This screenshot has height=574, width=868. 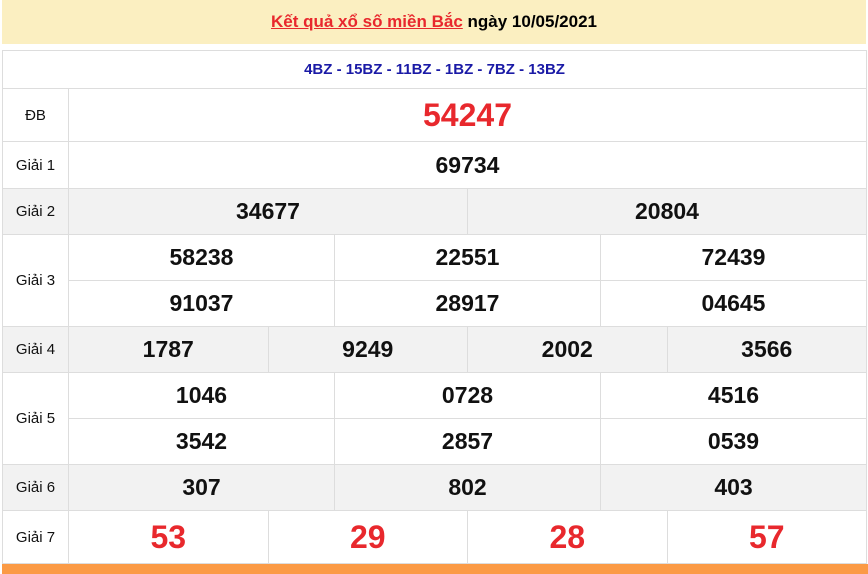 I want to click on prize-number: 28, so click(x=567, y=537).